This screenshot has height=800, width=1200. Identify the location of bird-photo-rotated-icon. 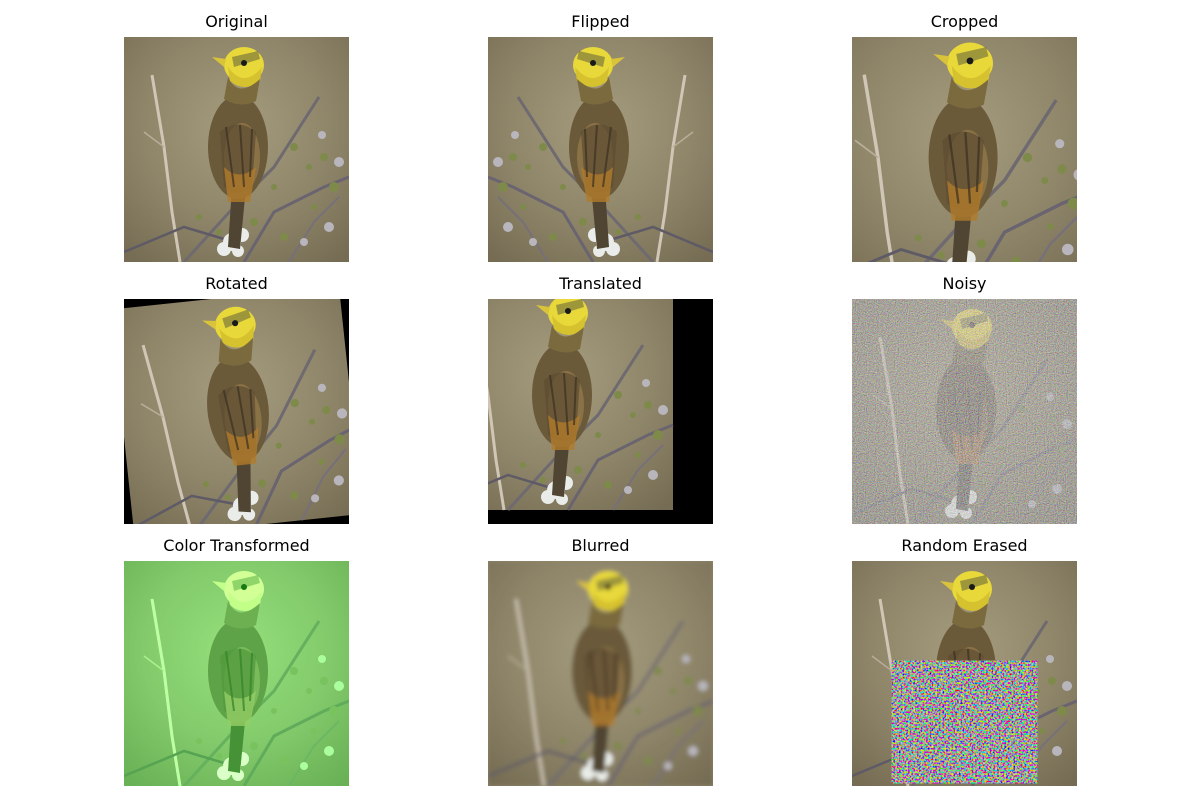
(236, 411).